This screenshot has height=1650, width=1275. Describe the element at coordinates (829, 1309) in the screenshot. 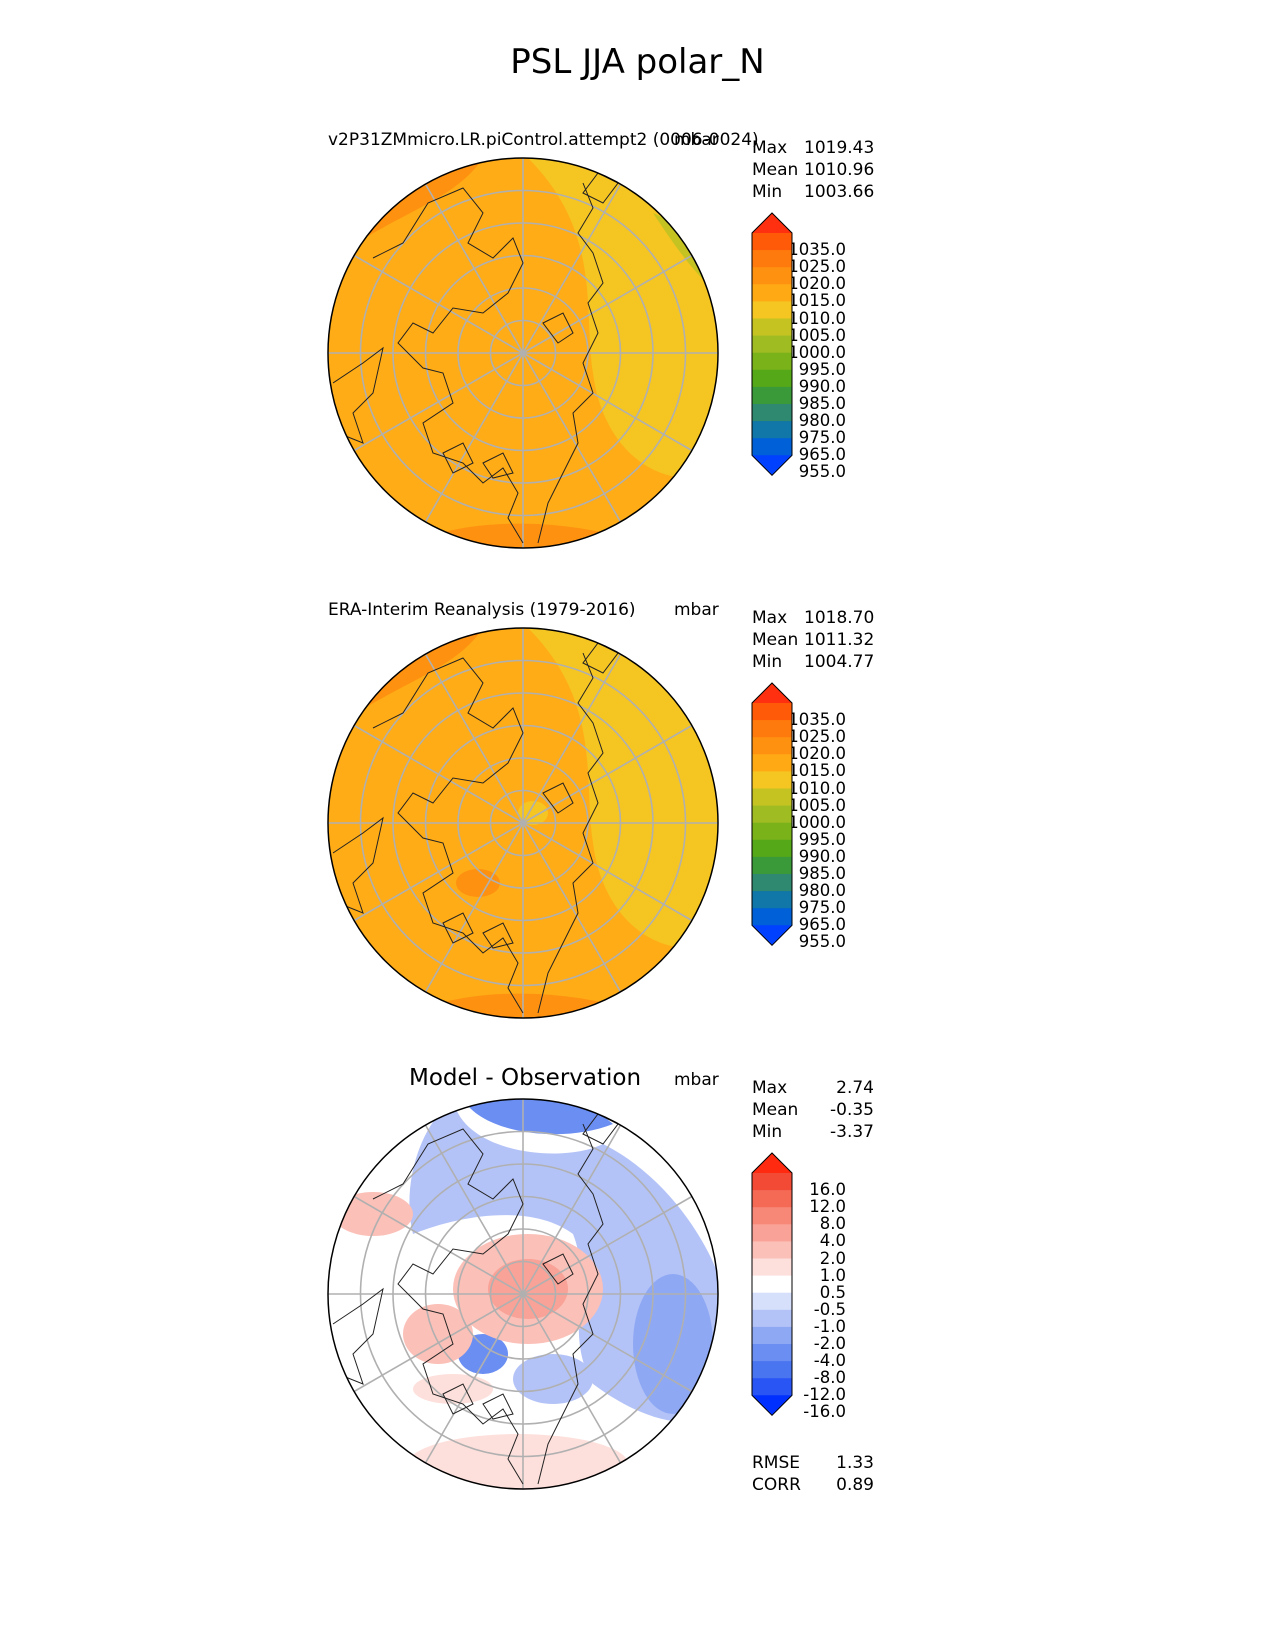

I see `colorbar-tick-label: -0.5` at that location.